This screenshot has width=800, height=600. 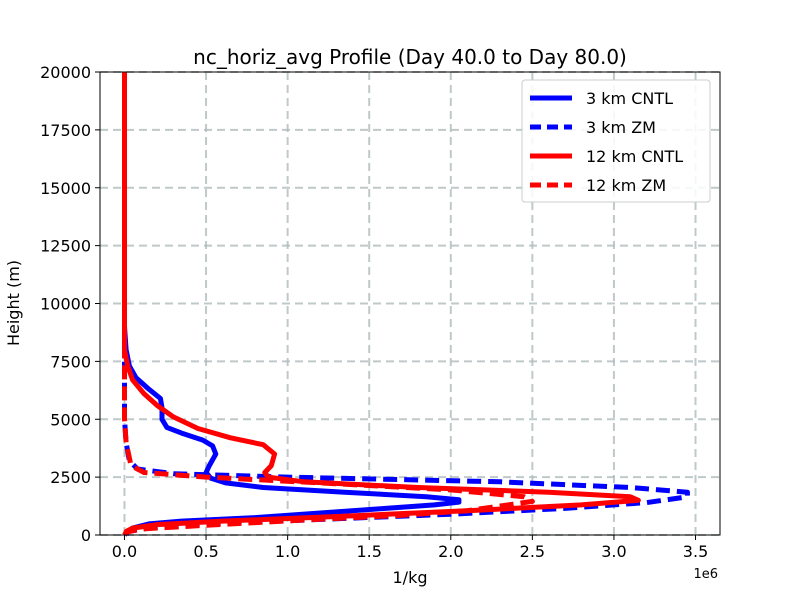 I want to click on legend-entry: 12 km CNTL, so click(x=634, y=156).